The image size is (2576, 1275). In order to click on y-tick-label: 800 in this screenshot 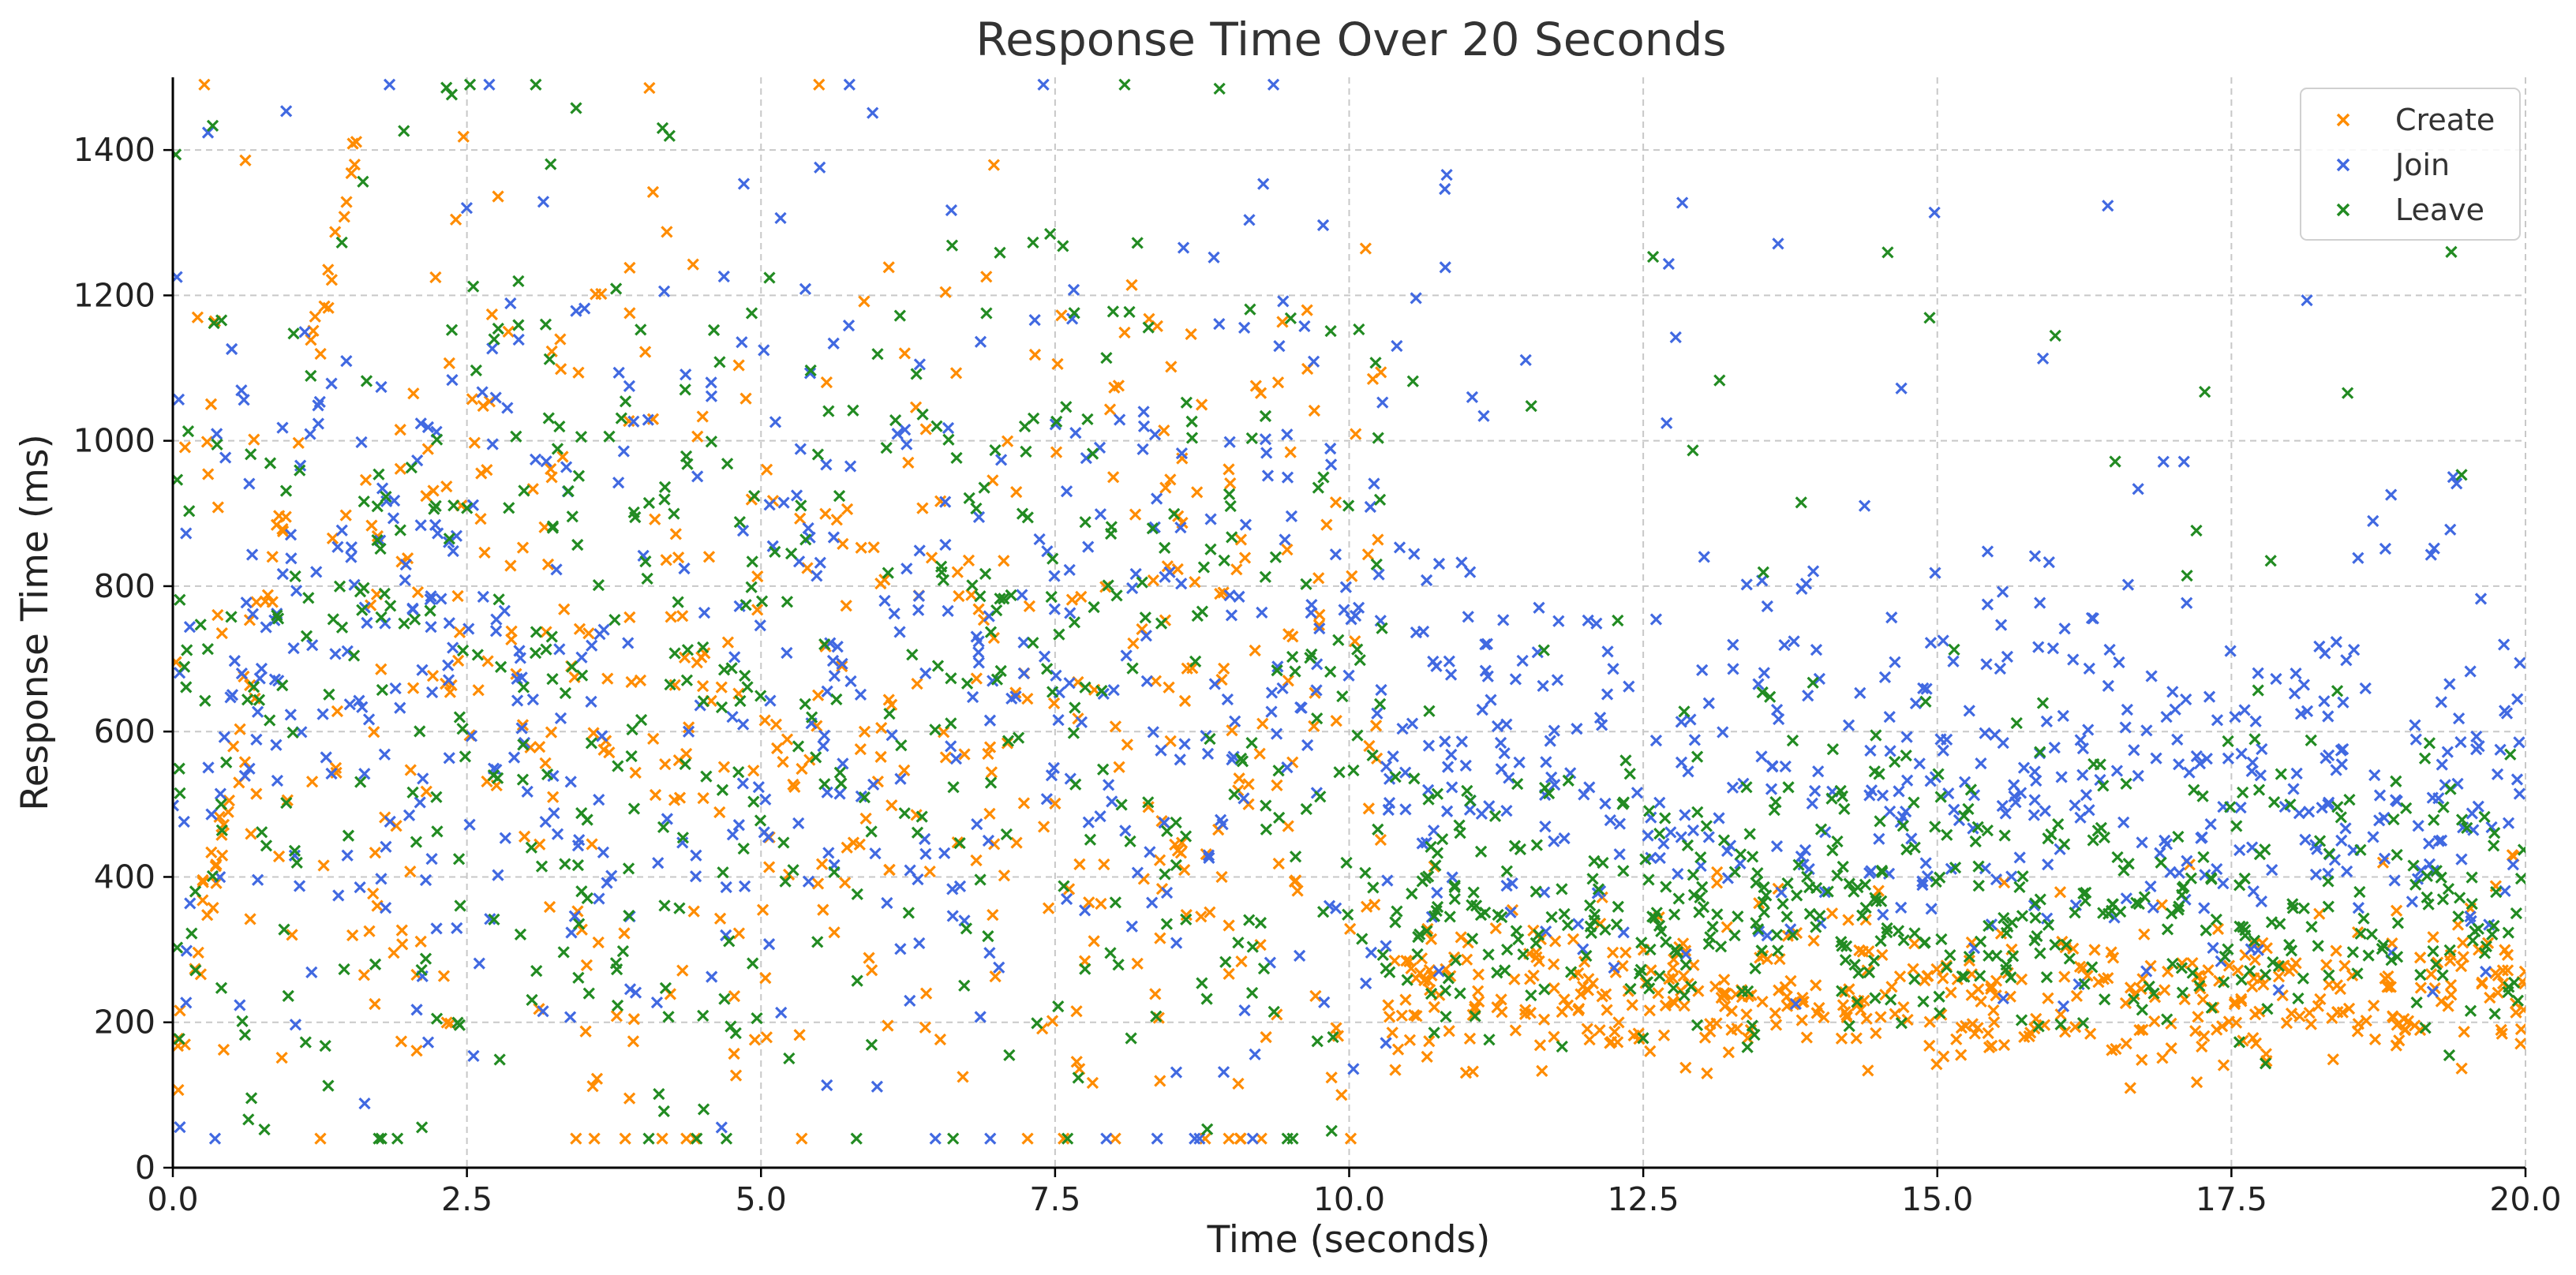, I will do `click(124, 586)`.